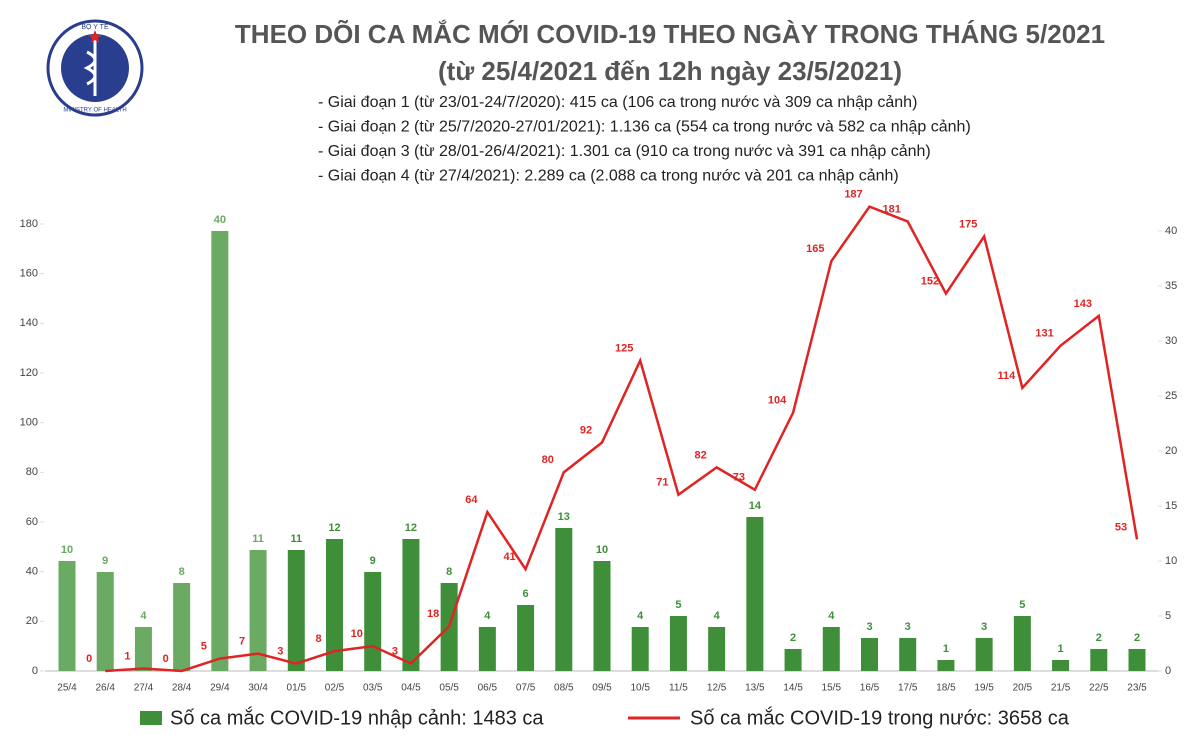  Describe the element at coordinates (29, 423) in the screenshot. I see `y-tick-label: 100` at that location.